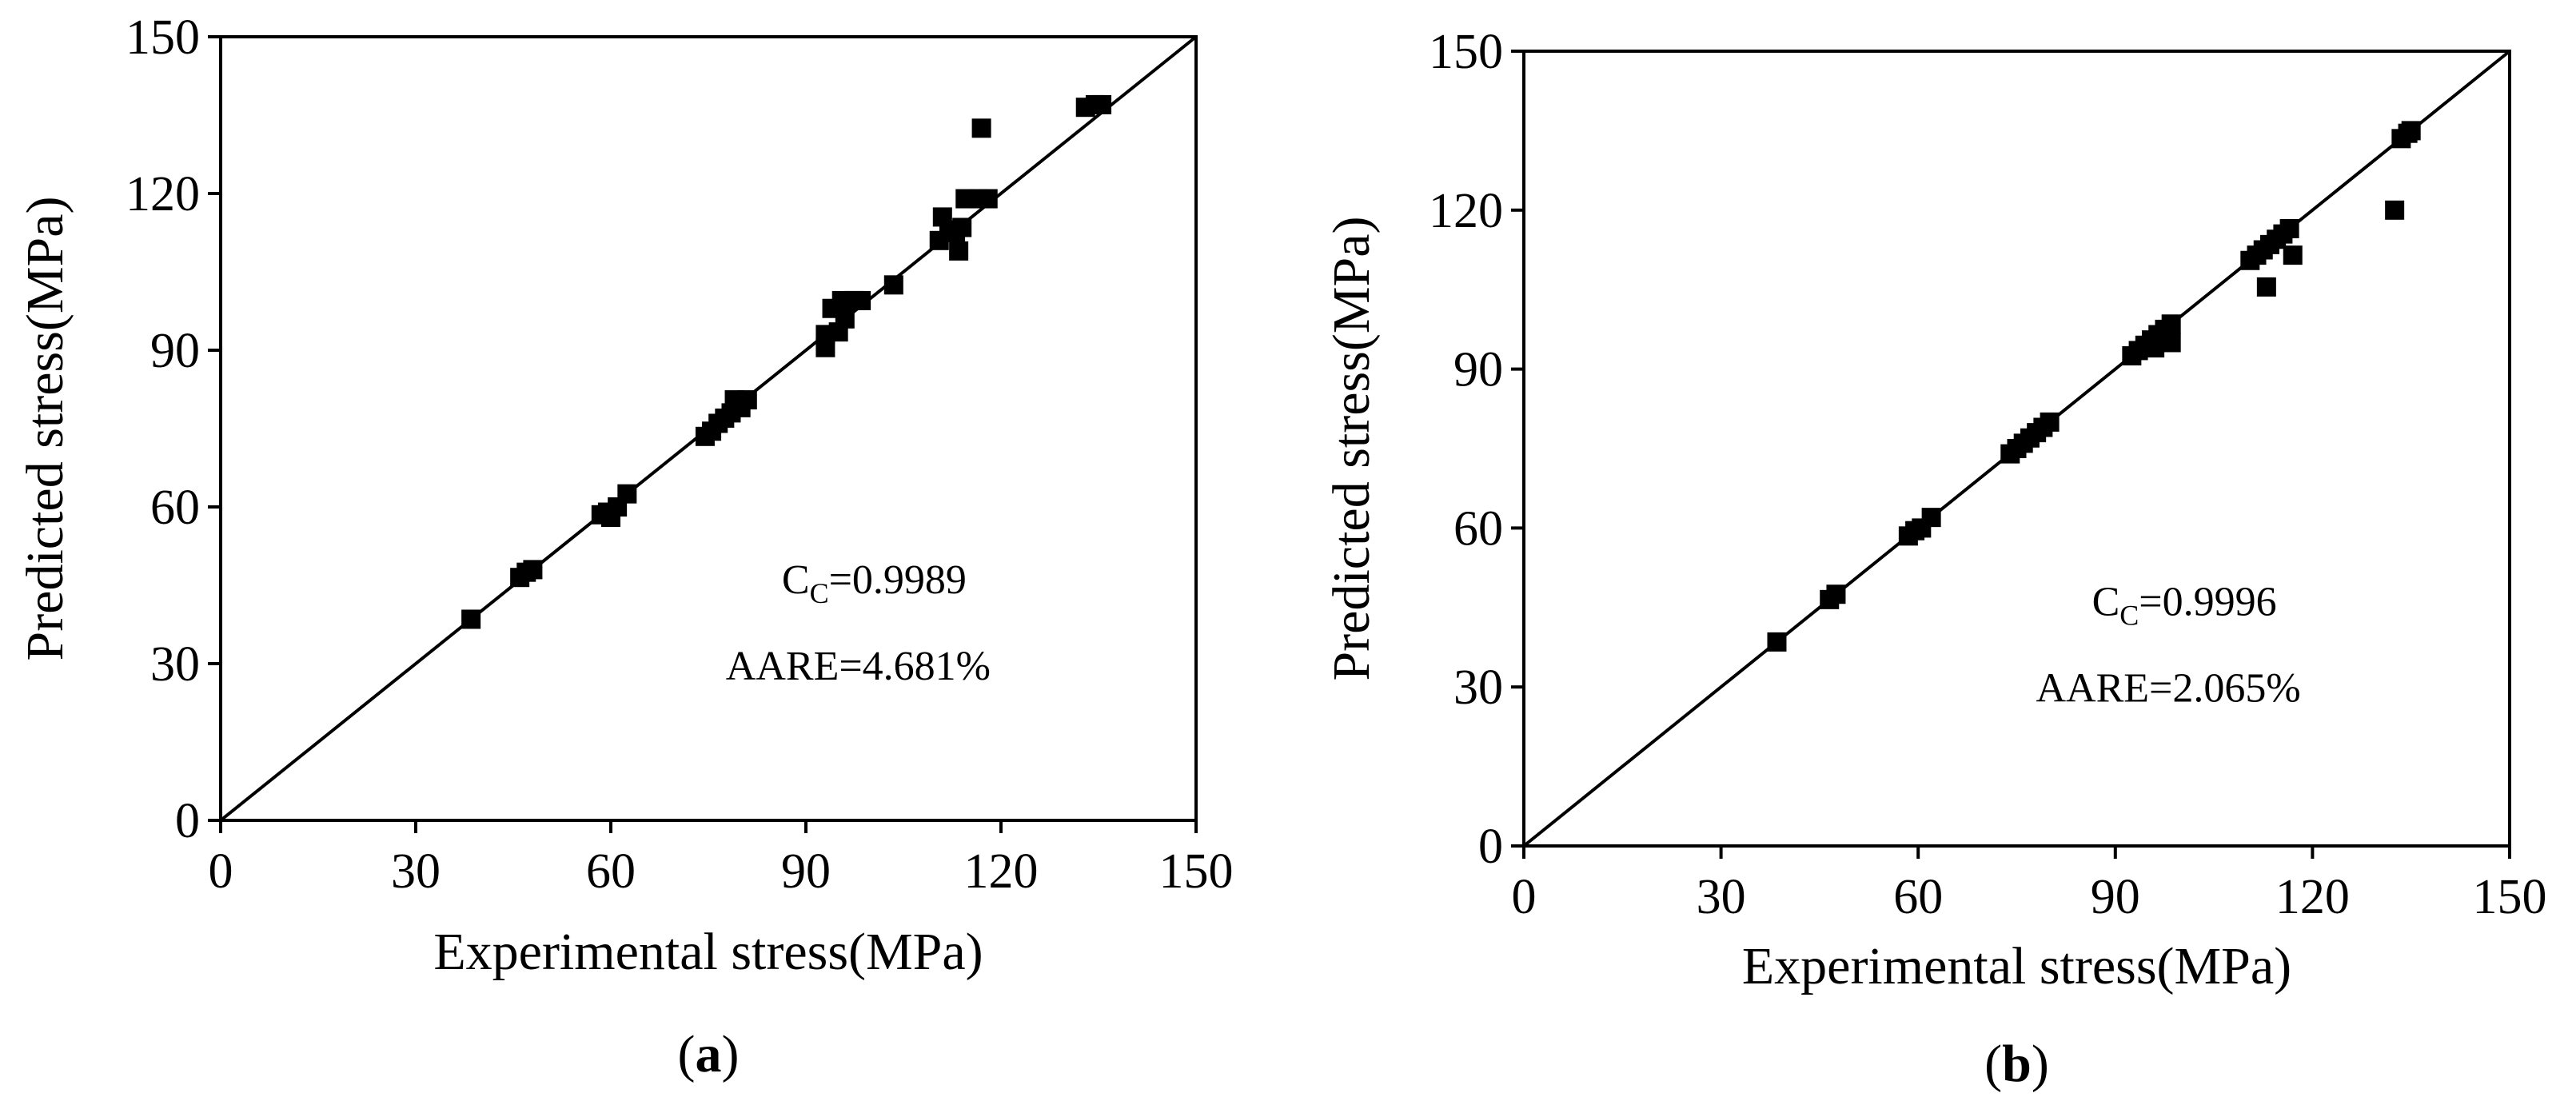 This screenshot has width=2576, height=1109. Describe the element at coordinates (858, 666) in the screenshot. I see `aare-annotation: AARE=4.681%` at that location.